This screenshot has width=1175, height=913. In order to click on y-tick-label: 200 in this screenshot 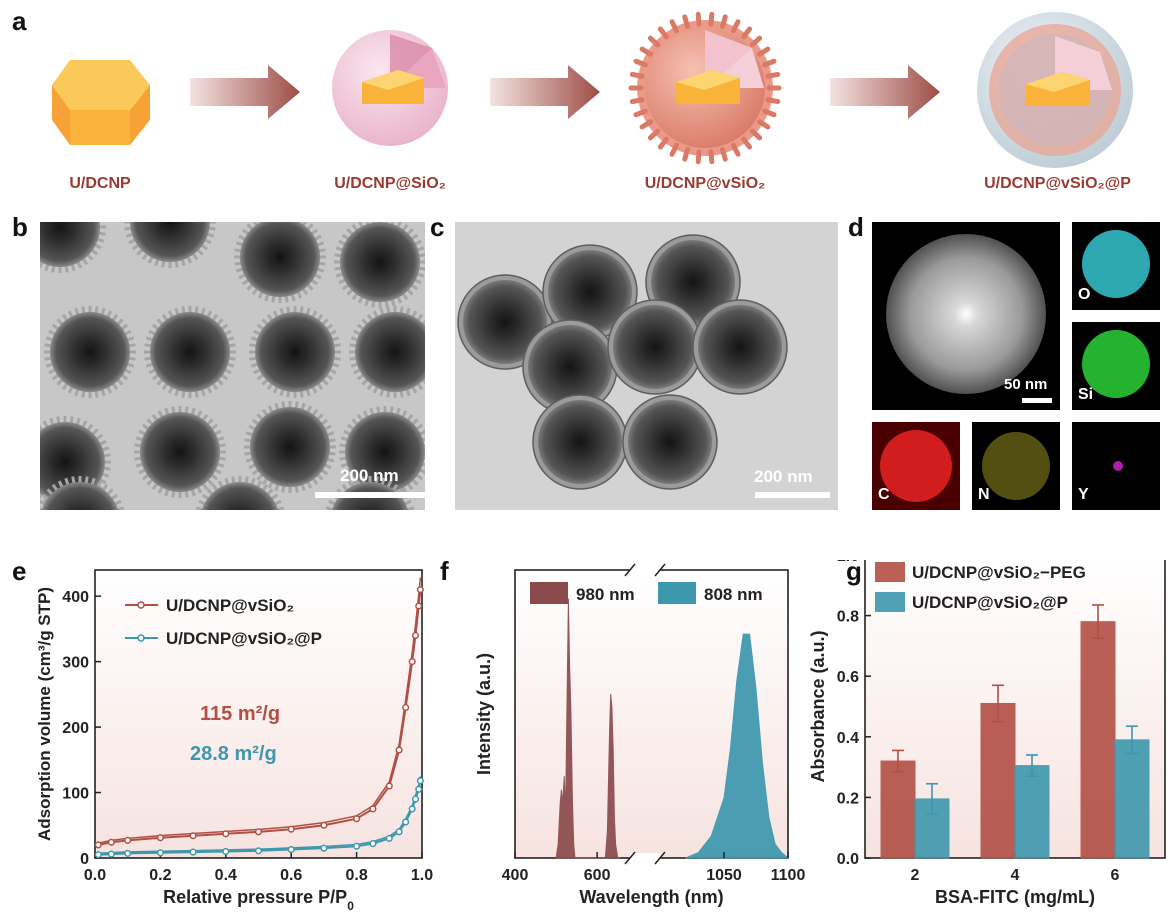, I will do `click(75, 728)`.